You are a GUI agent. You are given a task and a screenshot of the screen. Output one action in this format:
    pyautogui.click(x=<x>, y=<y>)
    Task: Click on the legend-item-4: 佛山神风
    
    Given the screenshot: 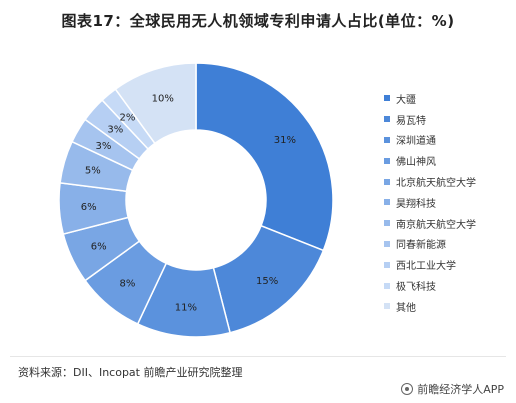 What is the action you would take?
    pyautogui.click(x=430, y=160)
    